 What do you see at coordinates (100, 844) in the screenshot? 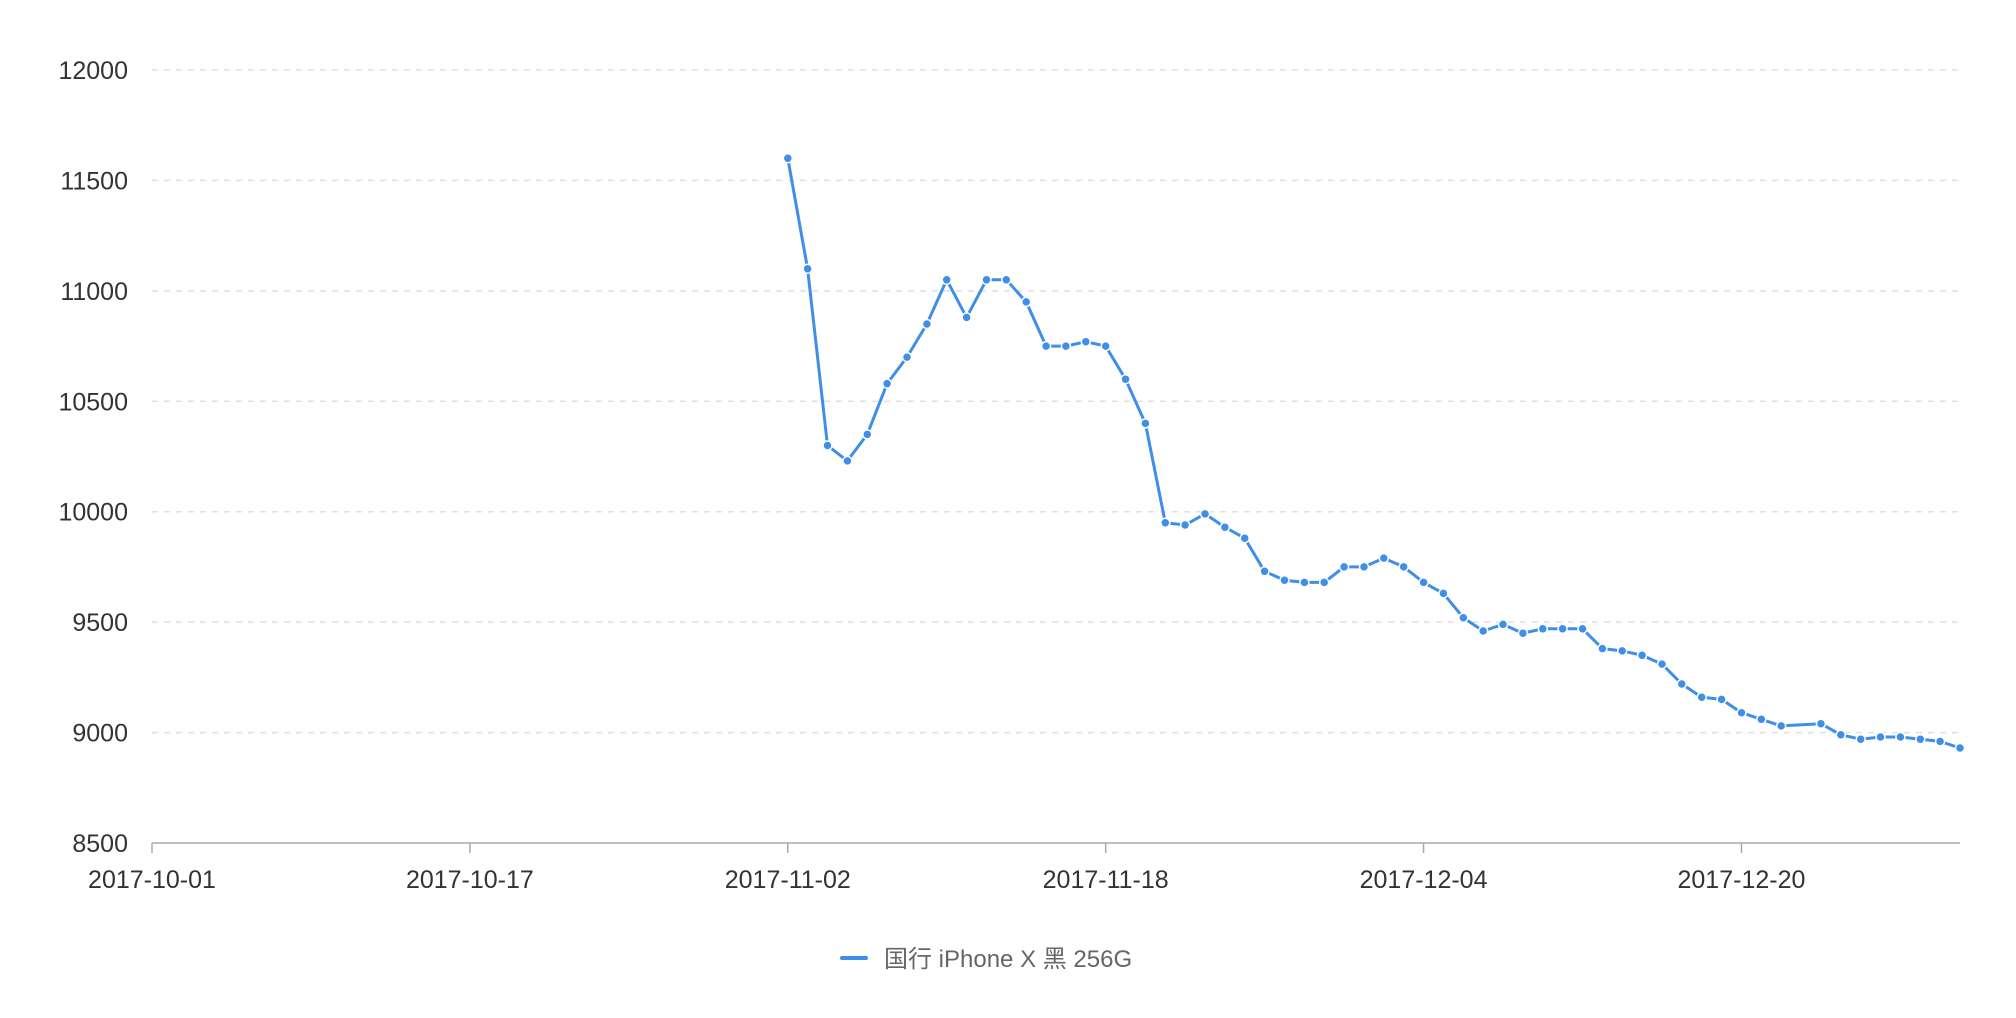
I see `y-tick-label: 8500` at bounding box center [100, 844].